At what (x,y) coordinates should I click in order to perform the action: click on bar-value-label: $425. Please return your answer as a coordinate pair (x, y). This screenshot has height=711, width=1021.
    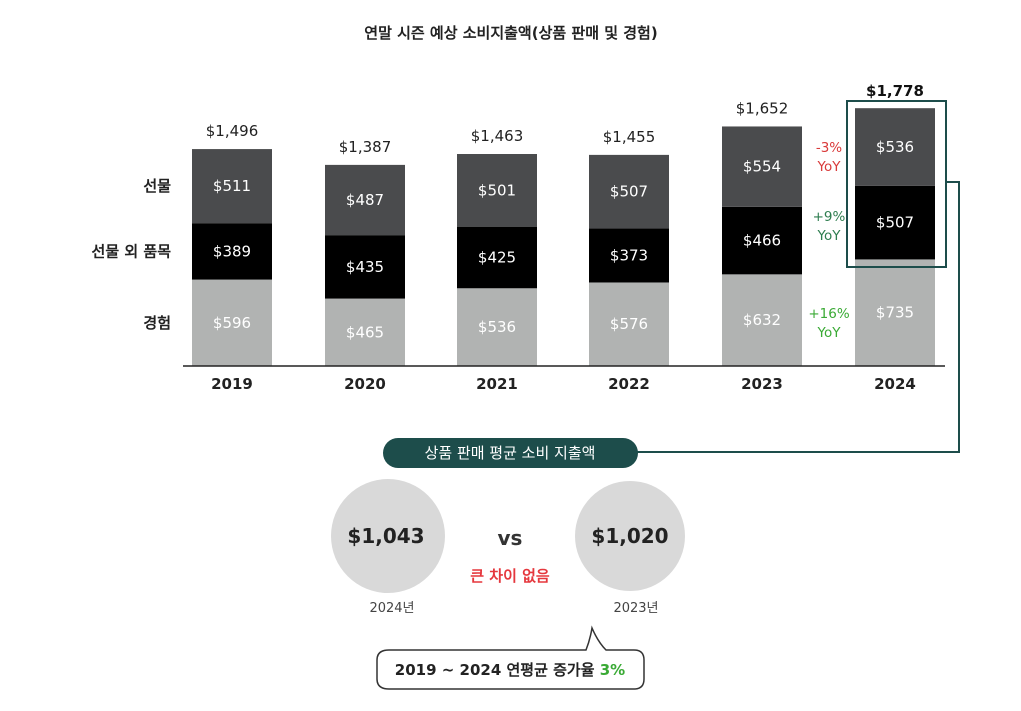
    Looking at the image, I should click on (497, 257).